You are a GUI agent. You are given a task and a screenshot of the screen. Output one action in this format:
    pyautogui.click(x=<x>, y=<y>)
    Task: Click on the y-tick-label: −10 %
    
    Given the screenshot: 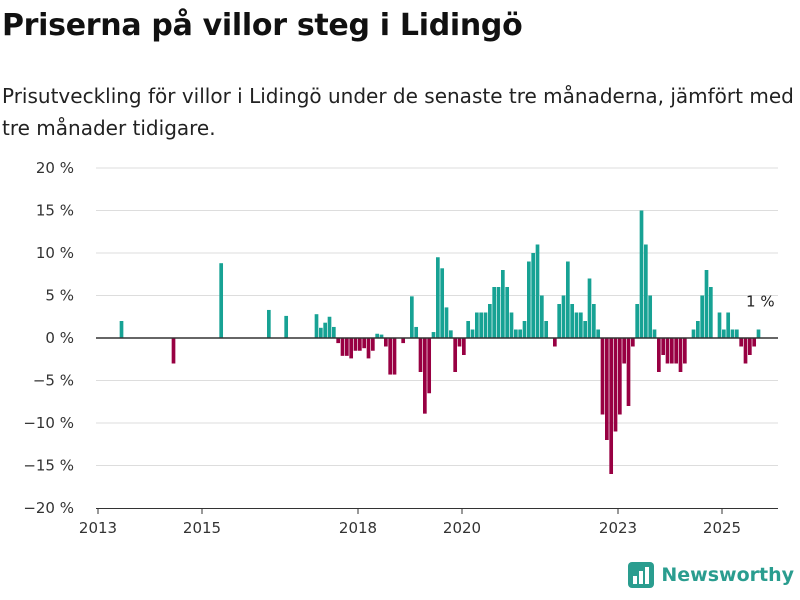 What is the action you would take?
    pyautogui.click(x=48, y=423)
    